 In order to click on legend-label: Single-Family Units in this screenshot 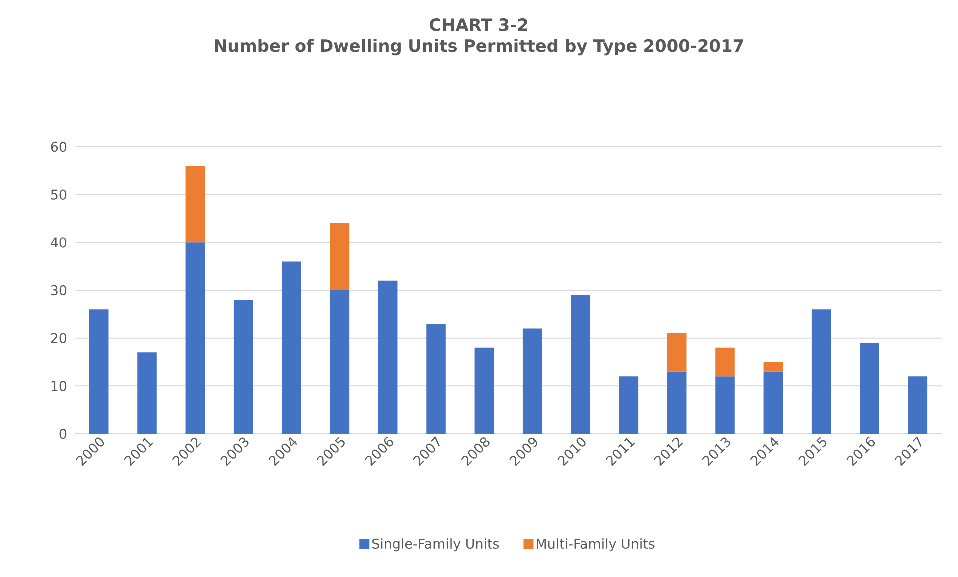, I will do `click(436, 545)`.